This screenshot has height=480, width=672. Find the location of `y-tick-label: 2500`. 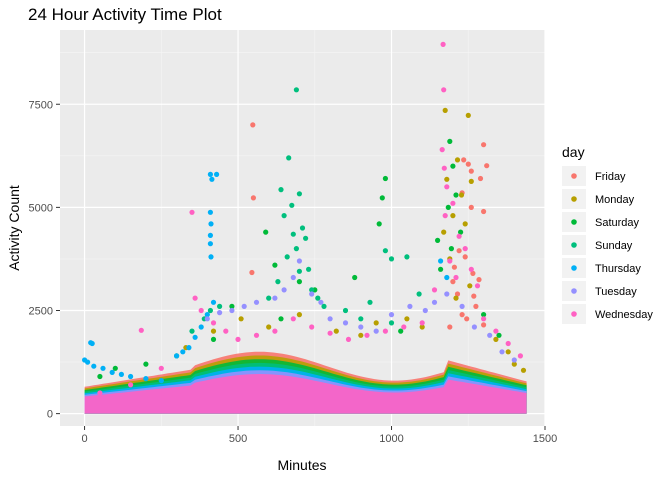

y-tick-label: 2500 is located at coordinates (41, 312).